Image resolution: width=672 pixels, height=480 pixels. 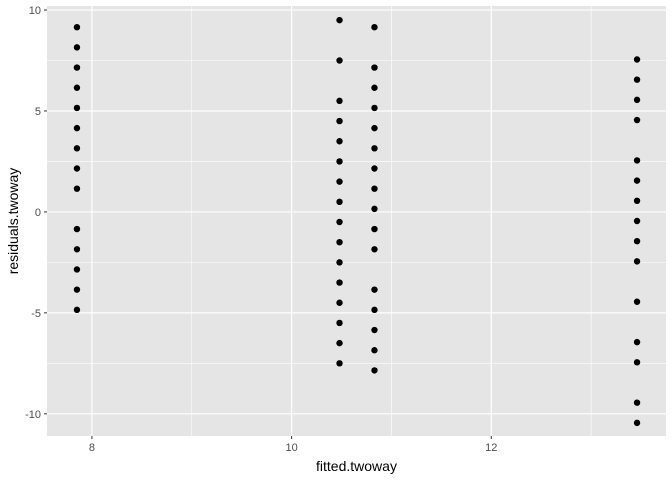 I want to click on x-axis: 8 10 12, so click(x=293, y=445).